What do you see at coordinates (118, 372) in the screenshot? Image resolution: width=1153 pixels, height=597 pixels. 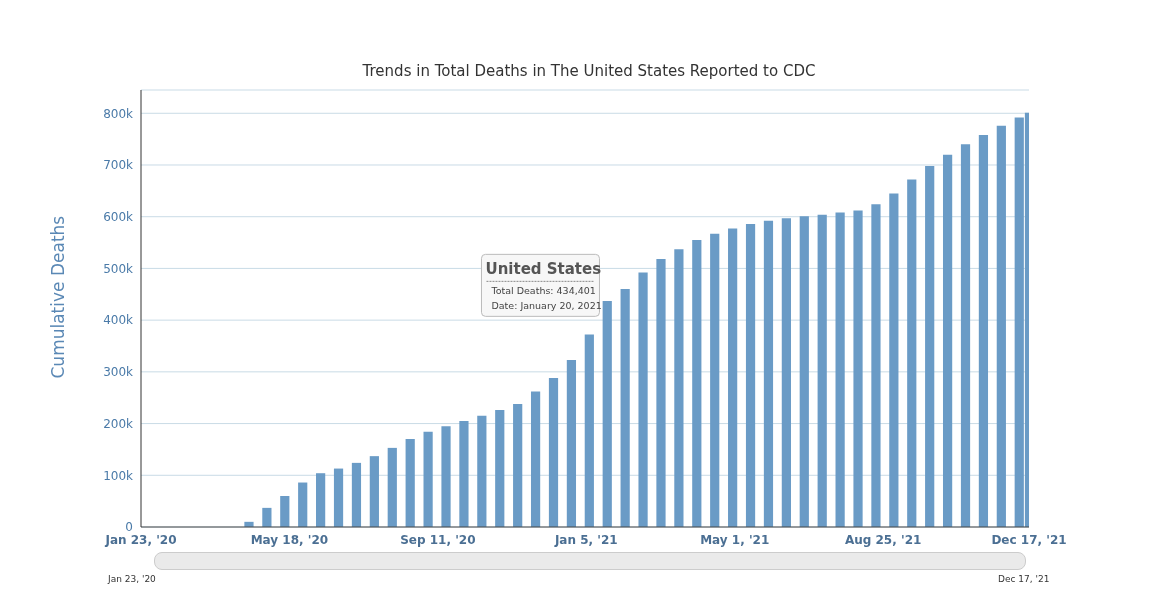 I see `y-tick-label: 300k` at bounding box center [118, 372].